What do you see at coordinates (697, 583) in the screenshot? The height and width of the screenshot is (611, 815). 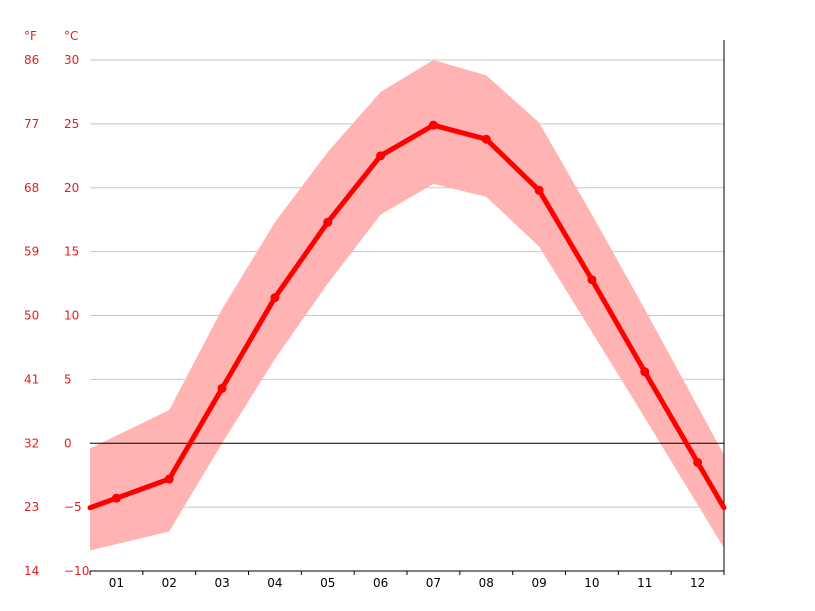 I see `x-tick-label: 12` at bounding box center [697, 583].